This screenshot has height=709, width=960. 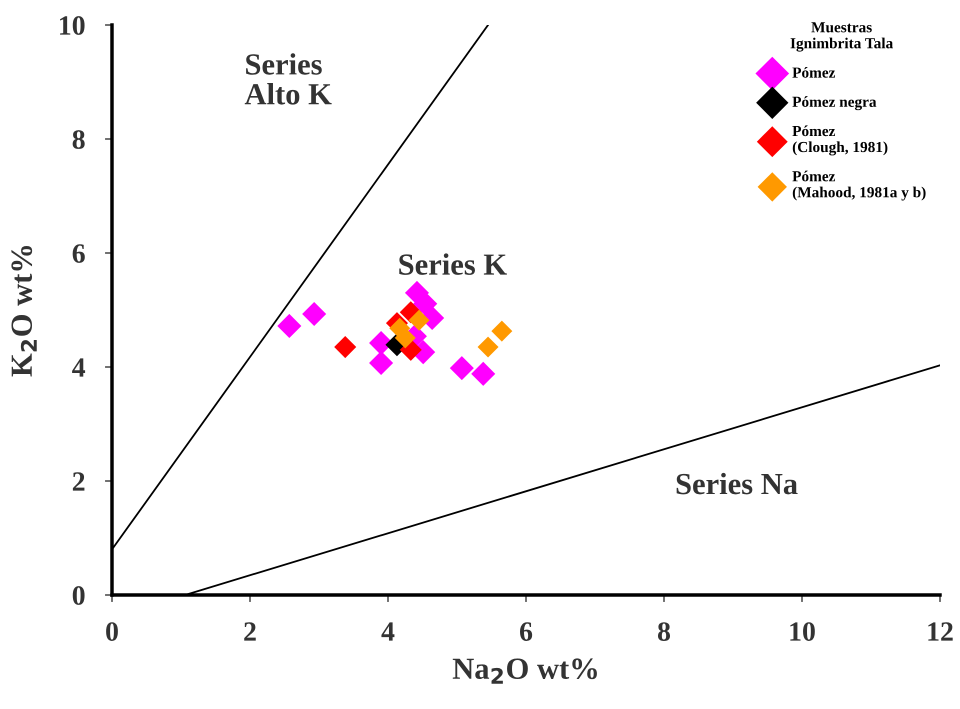 I want to click on legend-label: Pómez (Mahood, 1981a y b), so click(x=859, y=185).